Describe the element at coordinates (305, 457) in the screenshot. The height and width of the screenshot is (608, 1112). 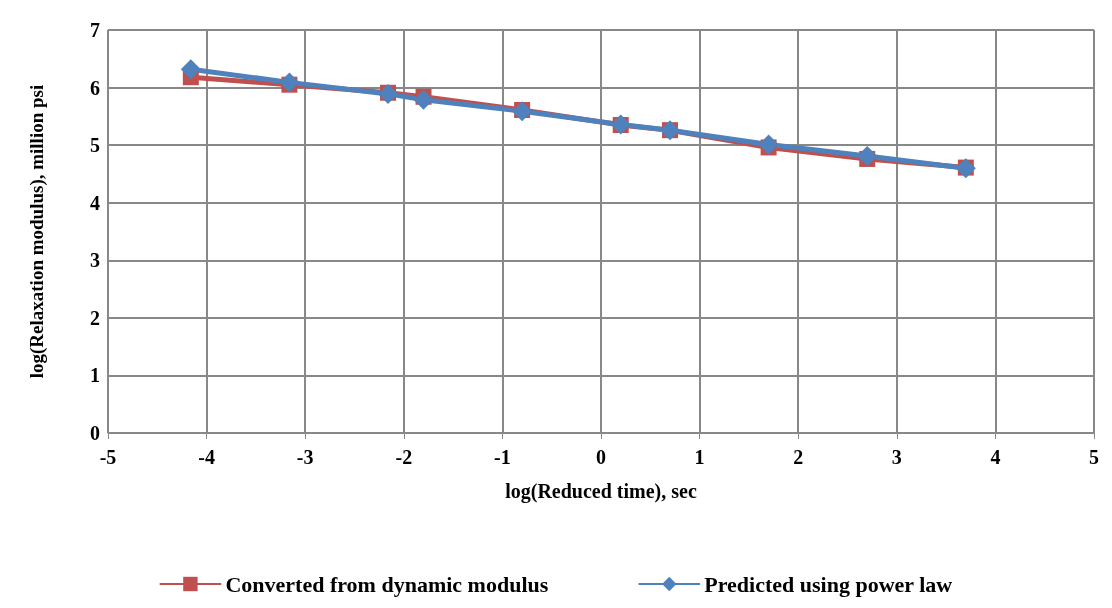
I see `x-tick-label: -3` at that location.